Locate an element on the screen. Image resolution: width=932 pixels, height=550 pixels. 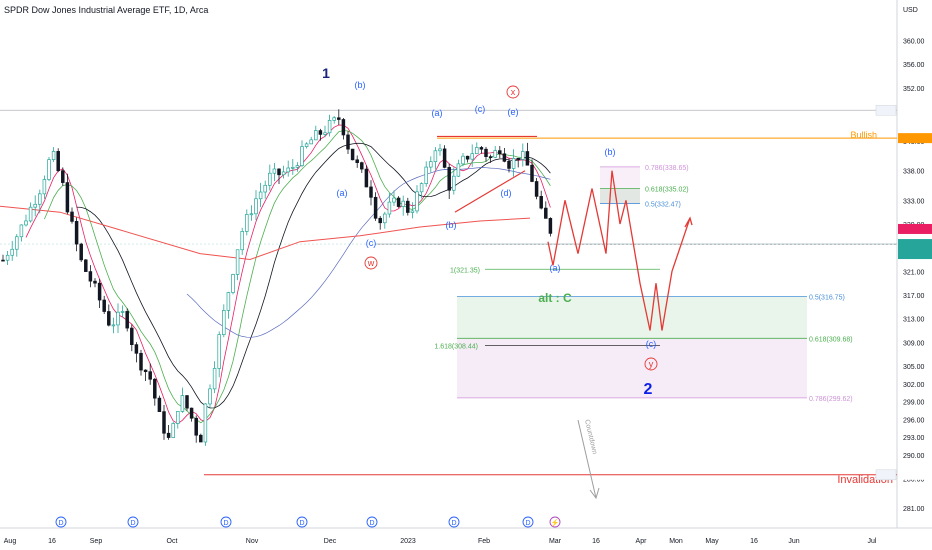
time-tick-2: Sep is located at coordinates (96, 541).